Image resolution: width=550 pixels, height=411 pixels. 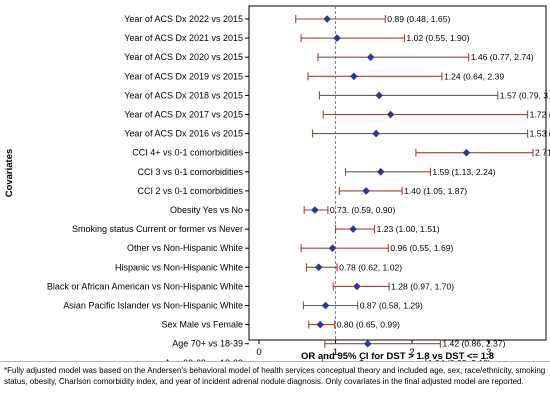 I want to click on covariate-label: Hispanic vs Non-Hispanic White, so click(x=179, y=267).